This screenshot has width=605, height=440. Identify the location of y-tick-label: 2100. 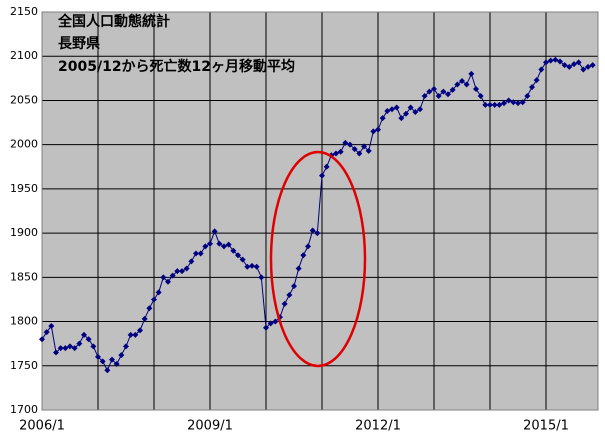
(24, 55).